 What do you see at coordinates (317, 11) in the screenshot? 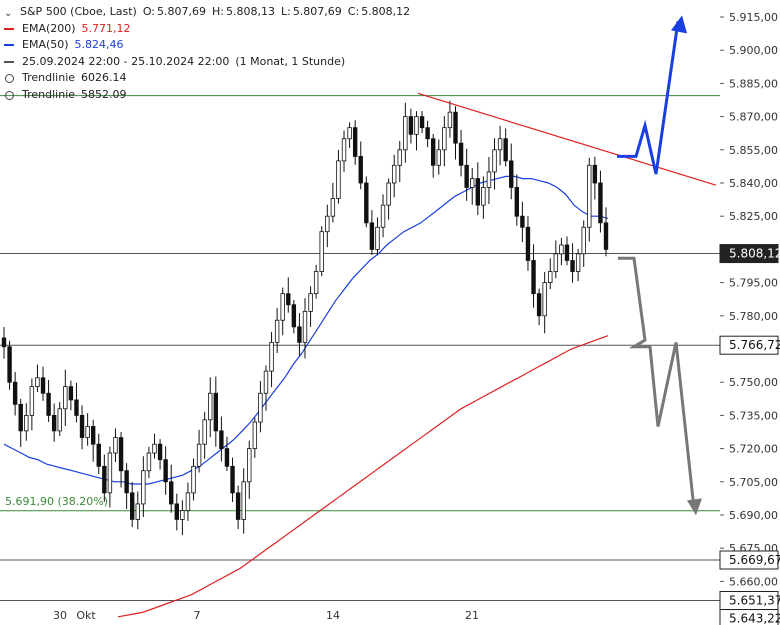
I see `low-value: 5.807,69` at bounding box center [317, 11].